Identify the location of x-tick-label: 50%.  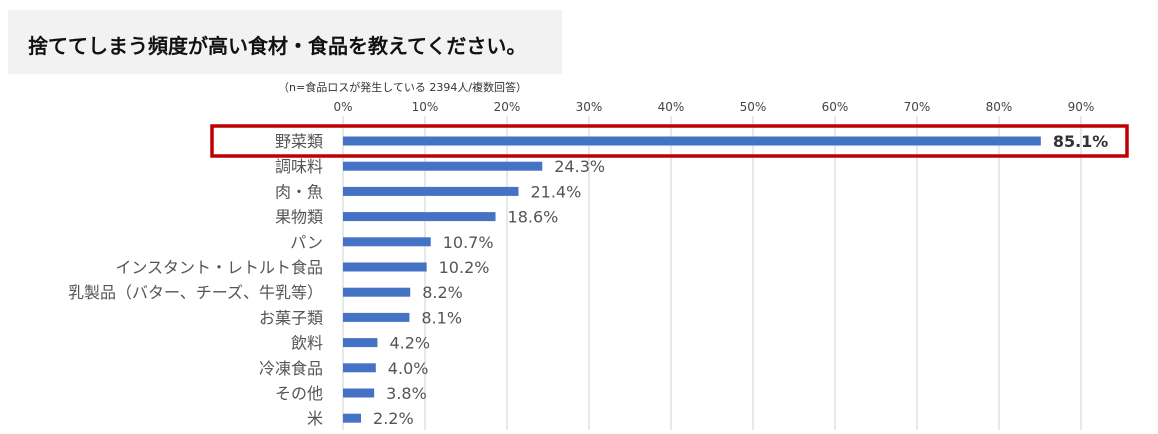
(753, 107).